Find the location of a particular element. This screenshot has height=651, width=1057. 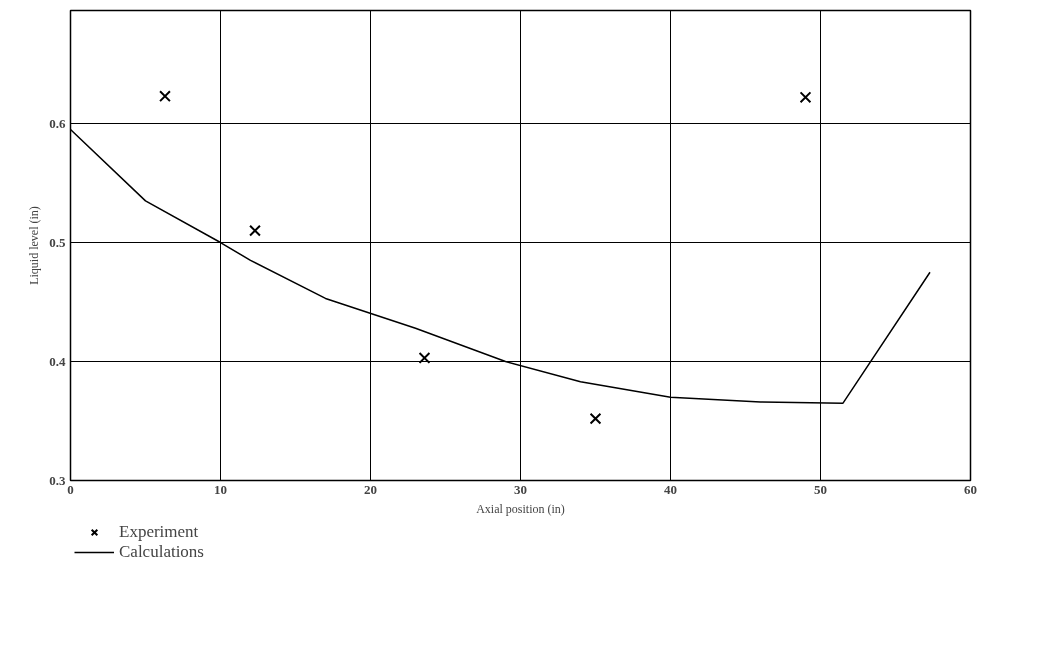

legend-label: Experiment is located at coordinates (159, 532).